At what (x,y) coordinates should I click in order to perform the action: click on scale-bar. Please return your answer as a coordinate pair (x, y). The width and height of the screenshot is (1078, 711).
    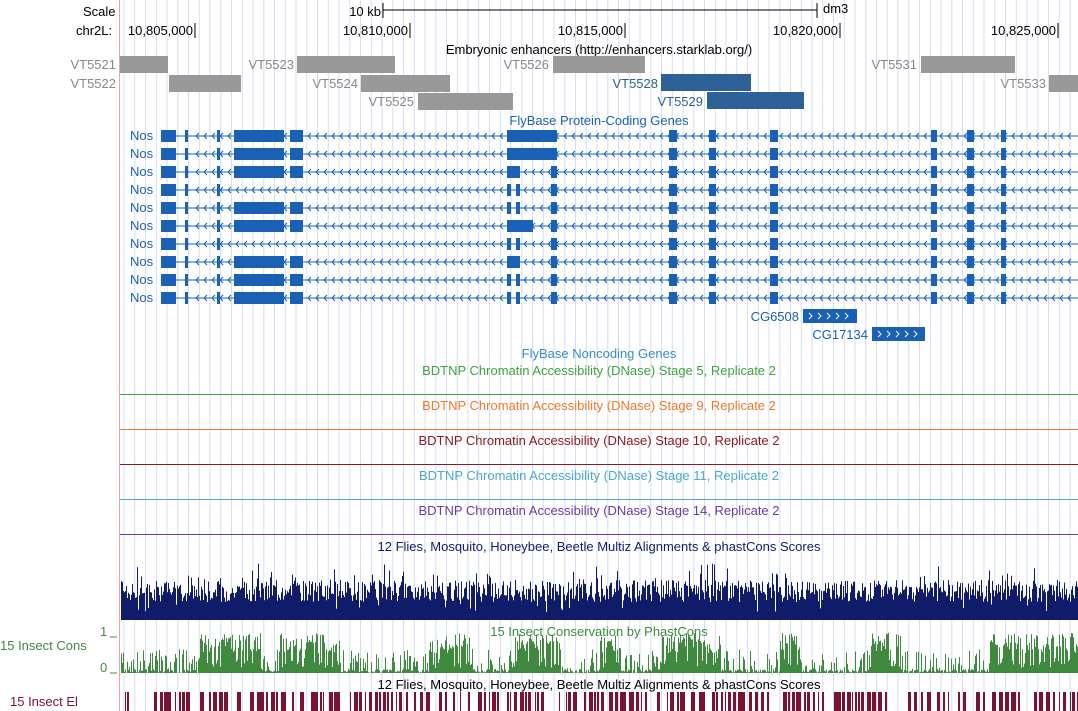
    Looking at the image, I should click on (600, 10).